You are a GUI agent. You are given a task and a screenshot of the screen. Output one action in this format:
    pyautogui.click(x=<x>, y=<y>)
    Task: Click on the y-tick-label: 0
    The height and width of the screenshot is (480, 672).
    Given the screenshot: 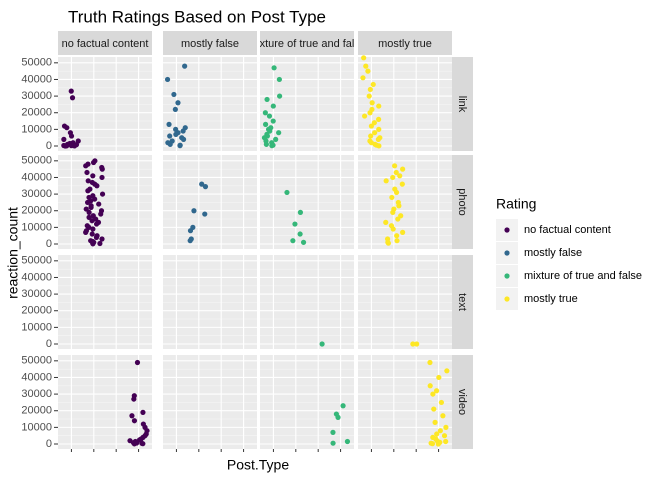 What is the action you would take?
    pyautogui.click(x=49, y=344)
    